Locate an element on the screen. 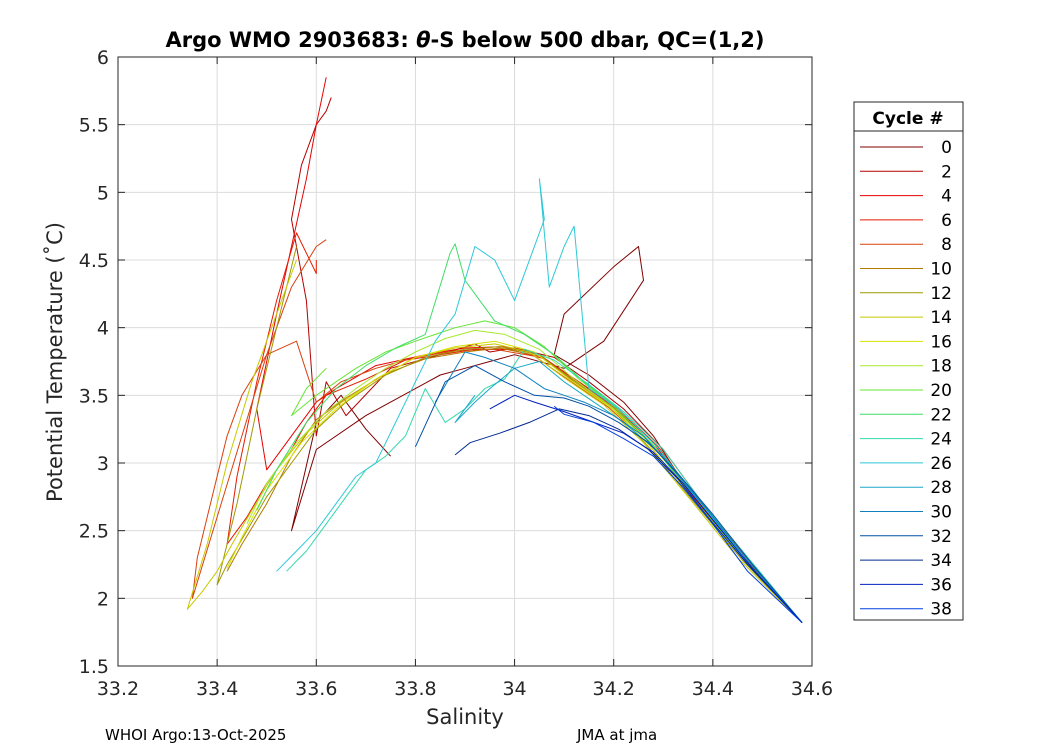  x-tick-label: 34.2 is located at coordinates (614, 689).